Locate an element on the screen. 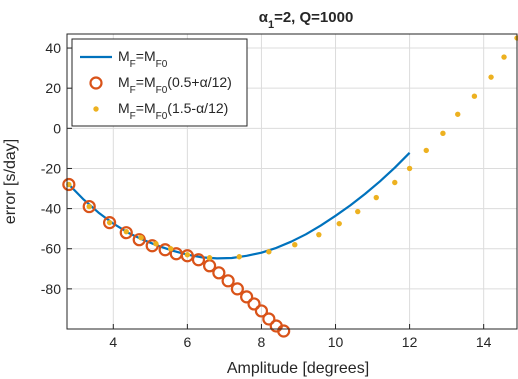 The image size is (518, 379). legend-entry-label: MF=MF0(1.5-α/12) is located at coordinates (173, 111).